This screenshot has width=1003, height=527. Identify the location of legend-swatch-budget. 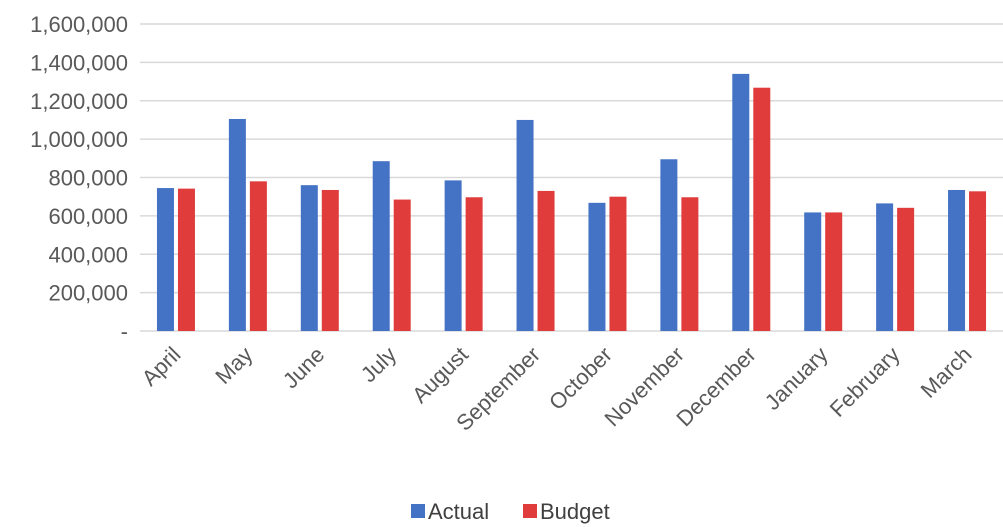
(530, 511).